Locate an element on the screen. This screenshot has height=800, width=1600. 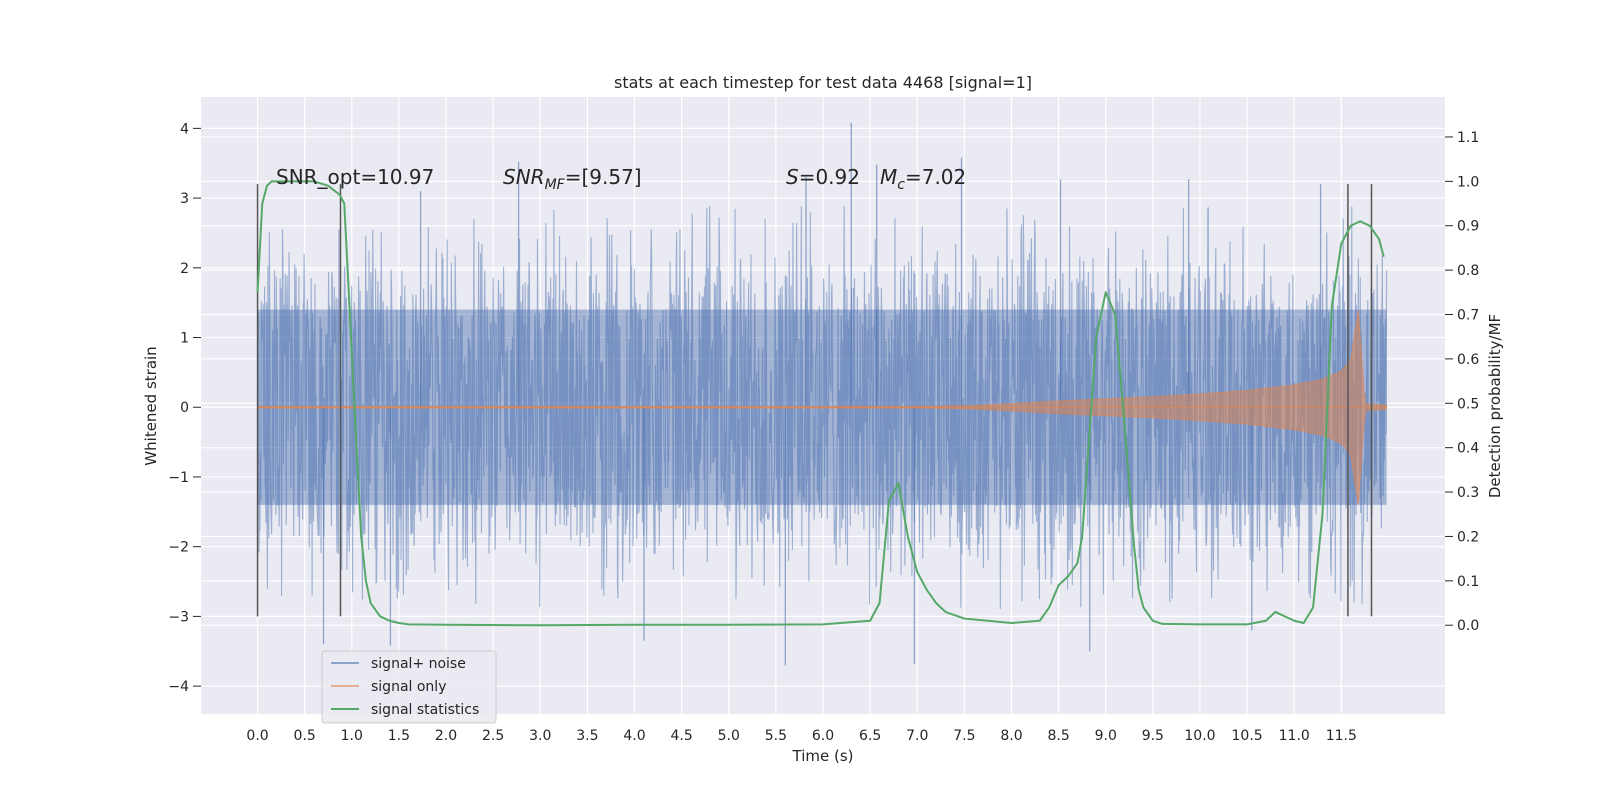
x-tick-label: 1.5 is located at coordinates (399, 736).